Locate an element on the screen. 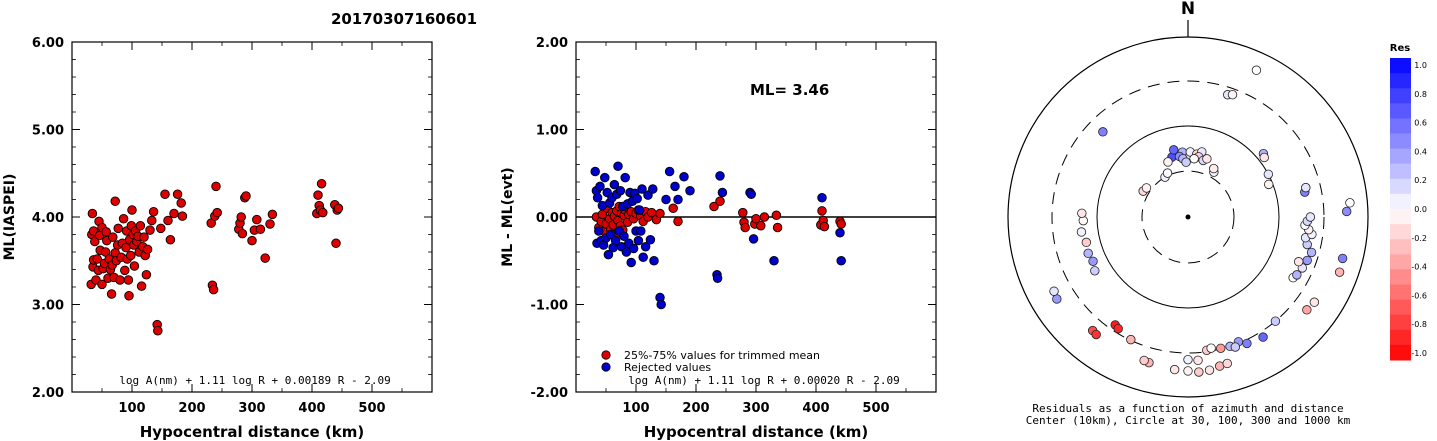 This screenshot has height=441, width=1437. colorbar-tick-label: -1.0 is located at coordinates (1419, 353).